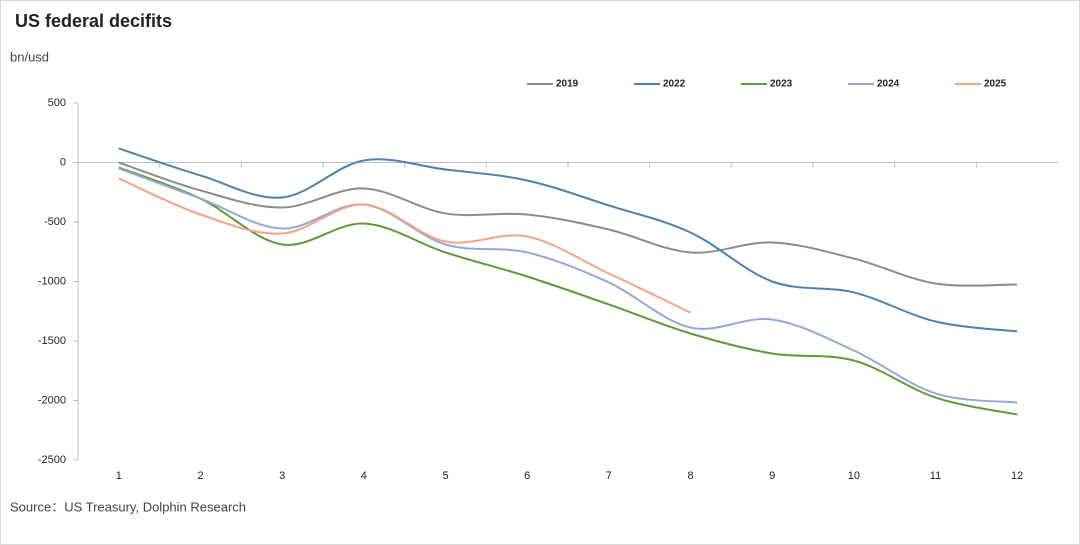 The image size is (1080, 545). I want to click on x-tick-label: 6, so click(527, 476).